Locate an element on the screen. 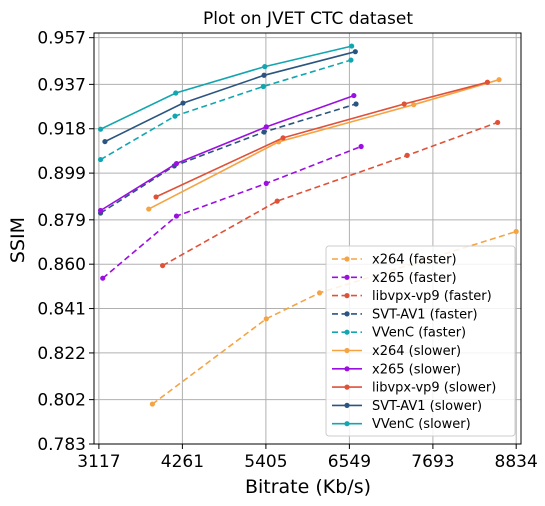 The image size is (545, 506). y-tick-label: 0.879 is located at coordinates (61, 221).